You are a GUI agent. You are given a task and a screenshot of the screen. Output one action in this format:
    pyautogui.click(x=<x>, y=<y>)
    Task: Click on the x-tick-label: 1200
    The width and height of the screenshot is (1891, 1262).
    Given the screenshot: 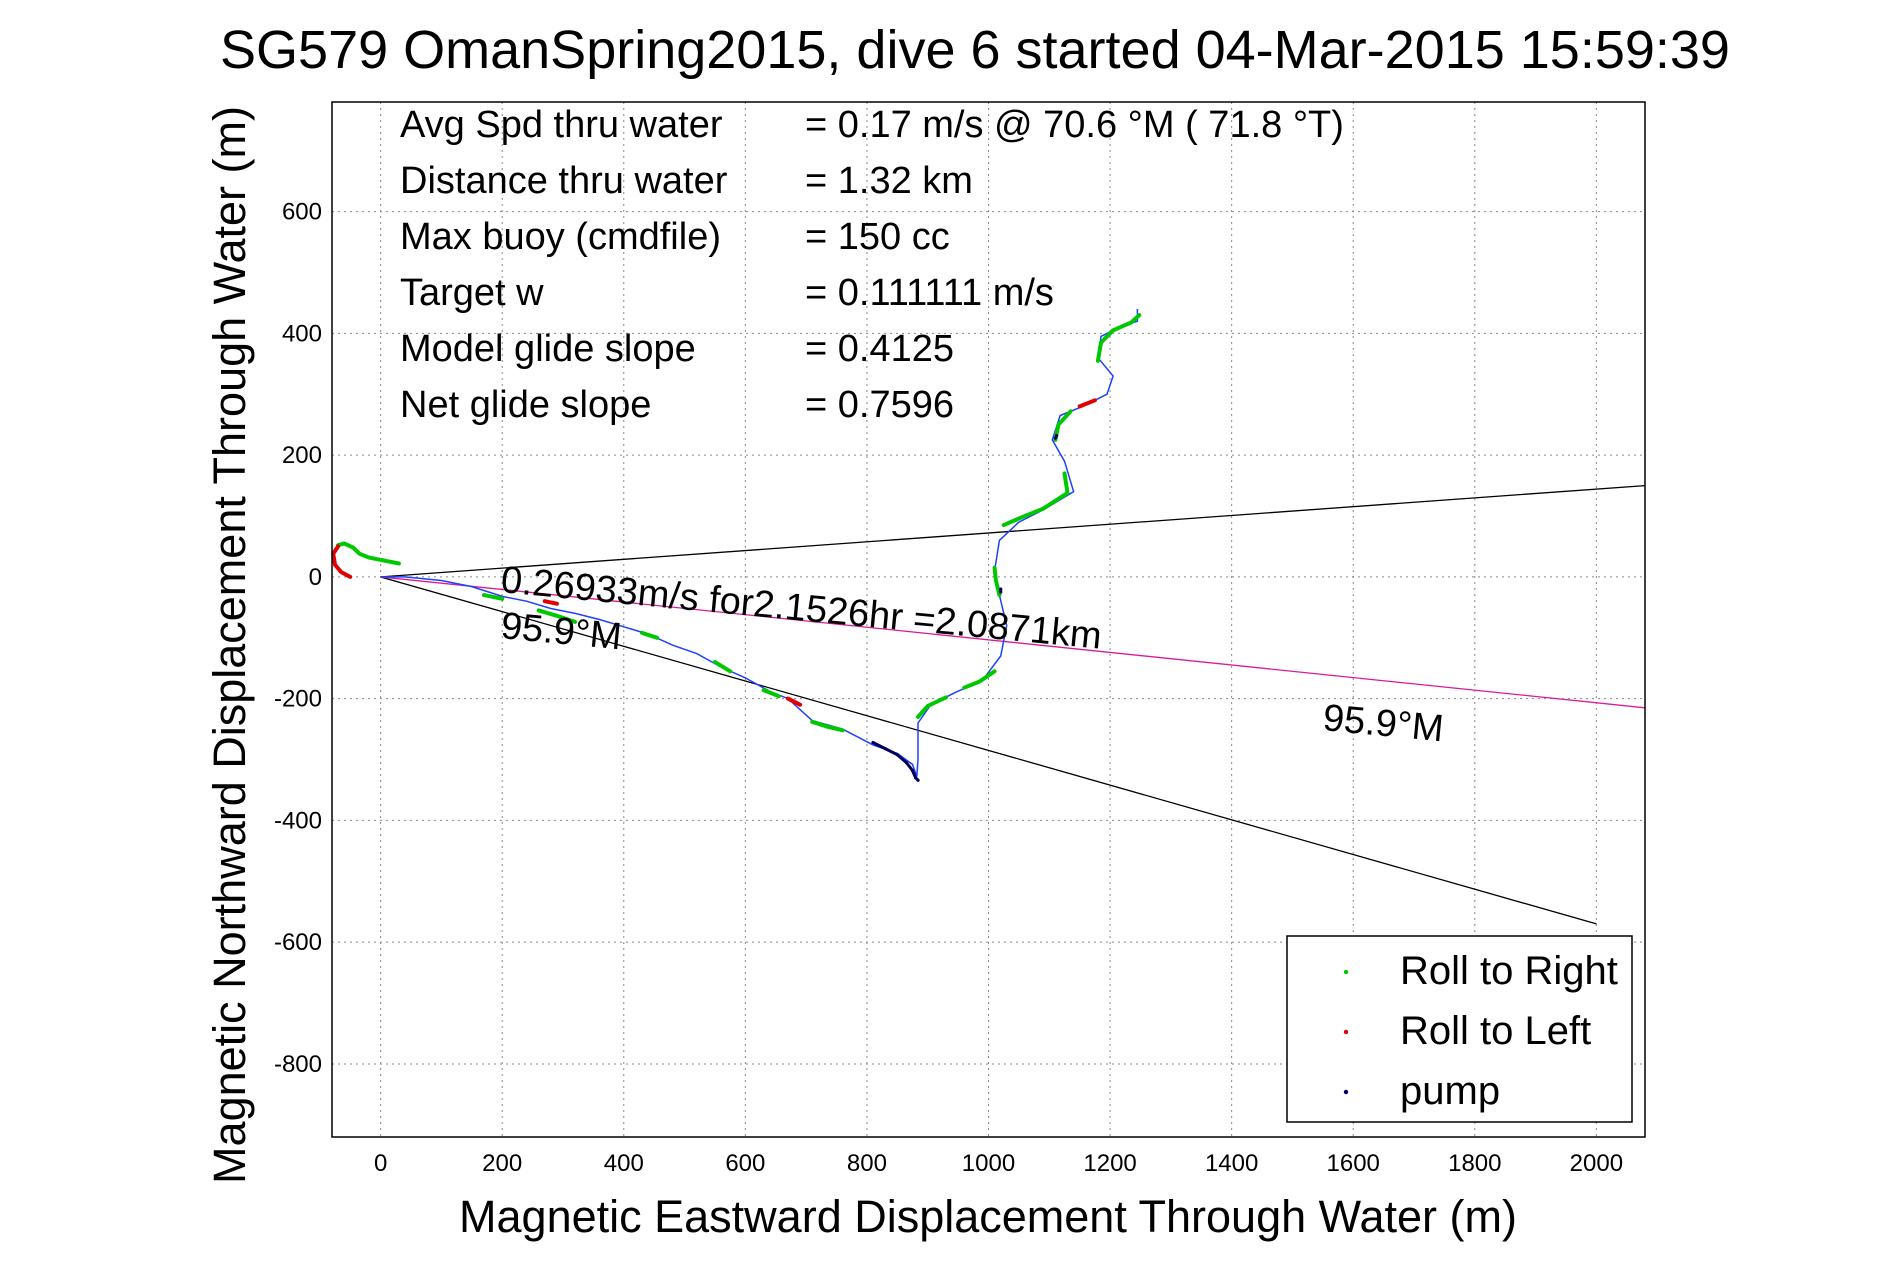 What is the action you would take?
    pyautogui.click(x=1109, y=1163)
    